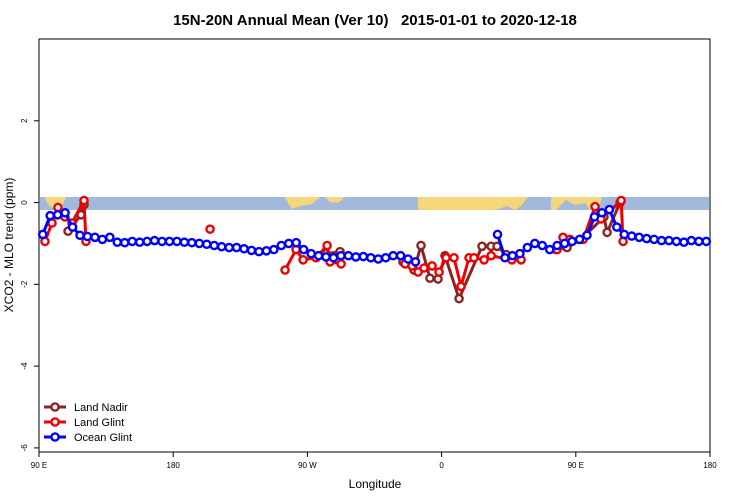 The width and height of the screenshot is (750, 500). Describe the element at coordinates (307, 465) in the screenshot. I see `x-tick-label: 90 W` at that location.